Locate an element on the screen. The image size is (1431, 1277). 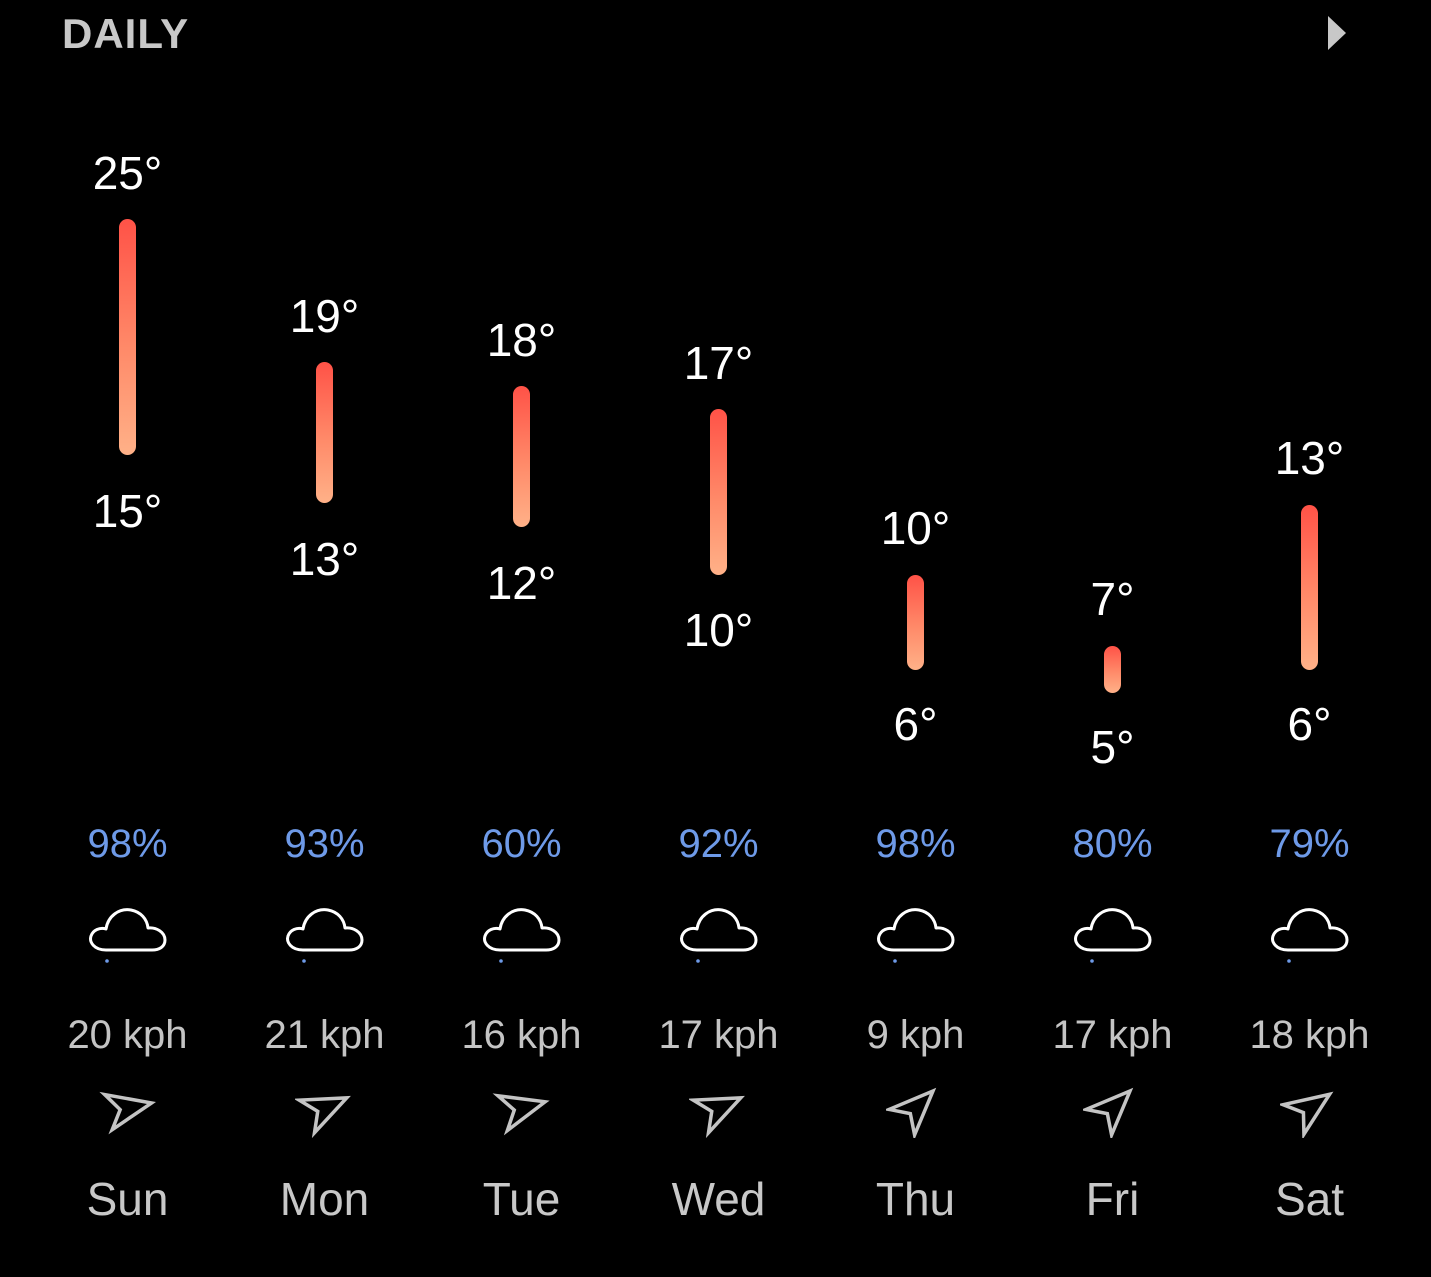
day-column-thu: 10° 6° 98% 9 kph Thu is located at coordinates (915, 638).